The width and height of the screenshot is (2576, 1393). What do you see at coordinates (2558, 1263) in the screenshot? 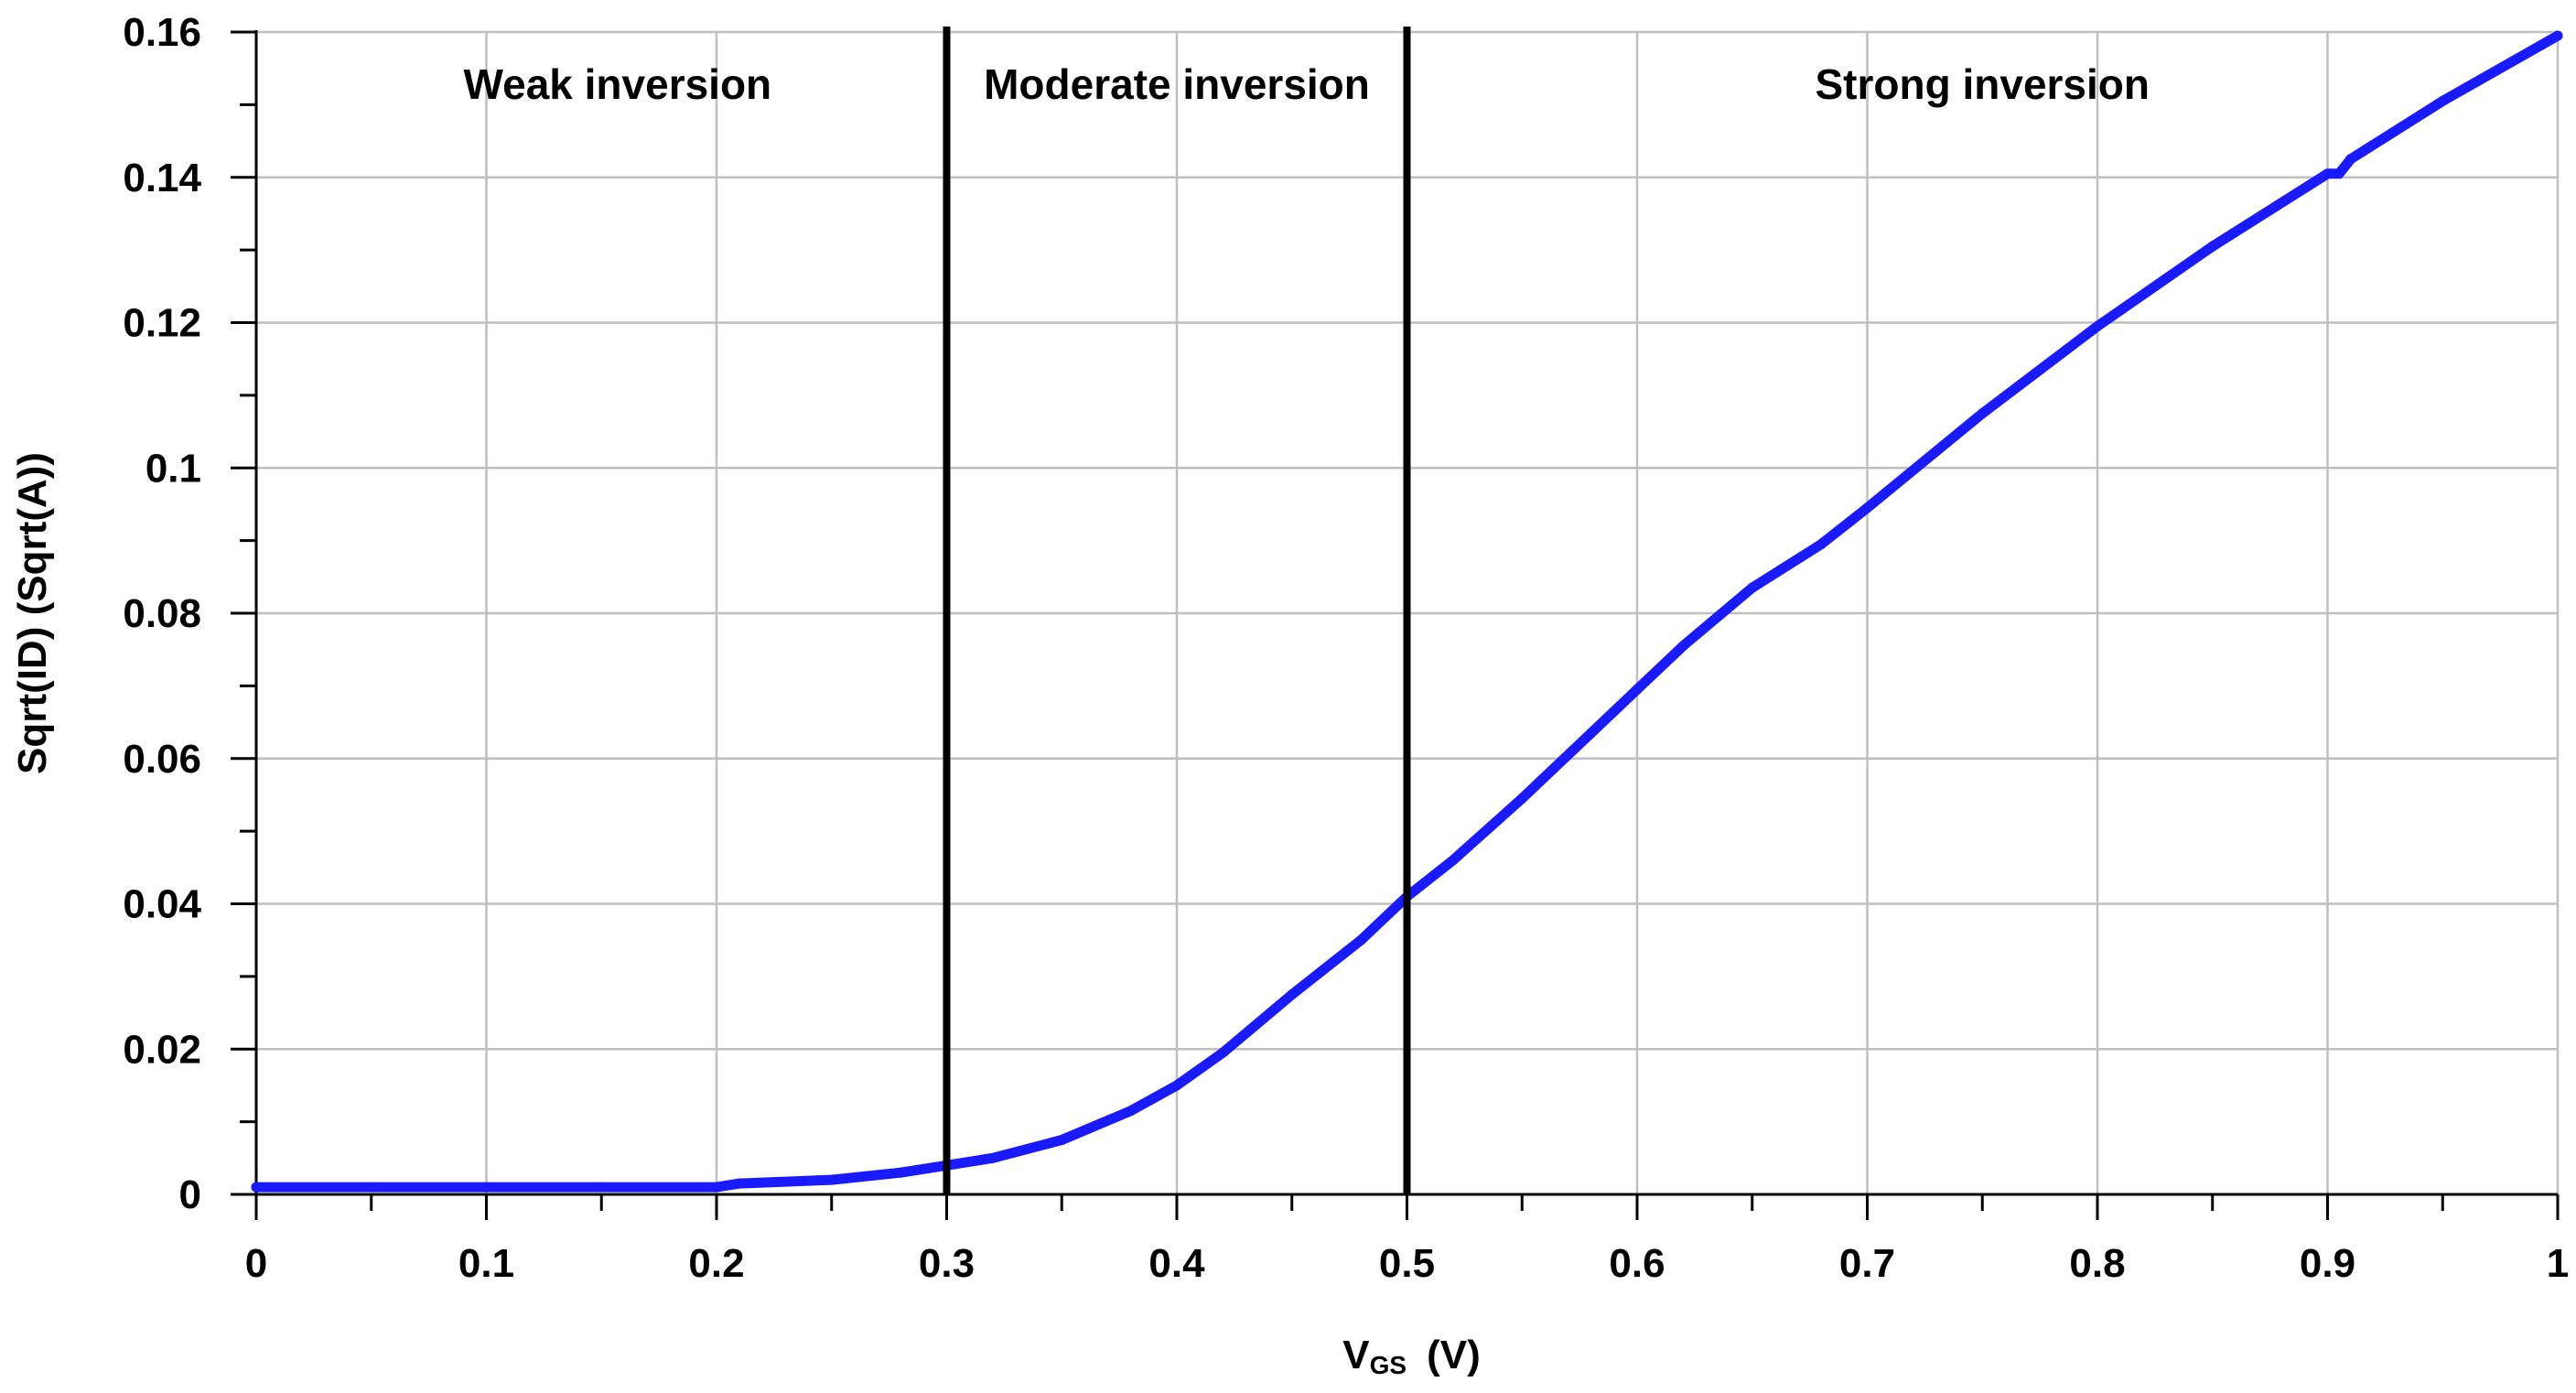
I see `x-tick-label: 1` at bounding box center [2558, 1263].